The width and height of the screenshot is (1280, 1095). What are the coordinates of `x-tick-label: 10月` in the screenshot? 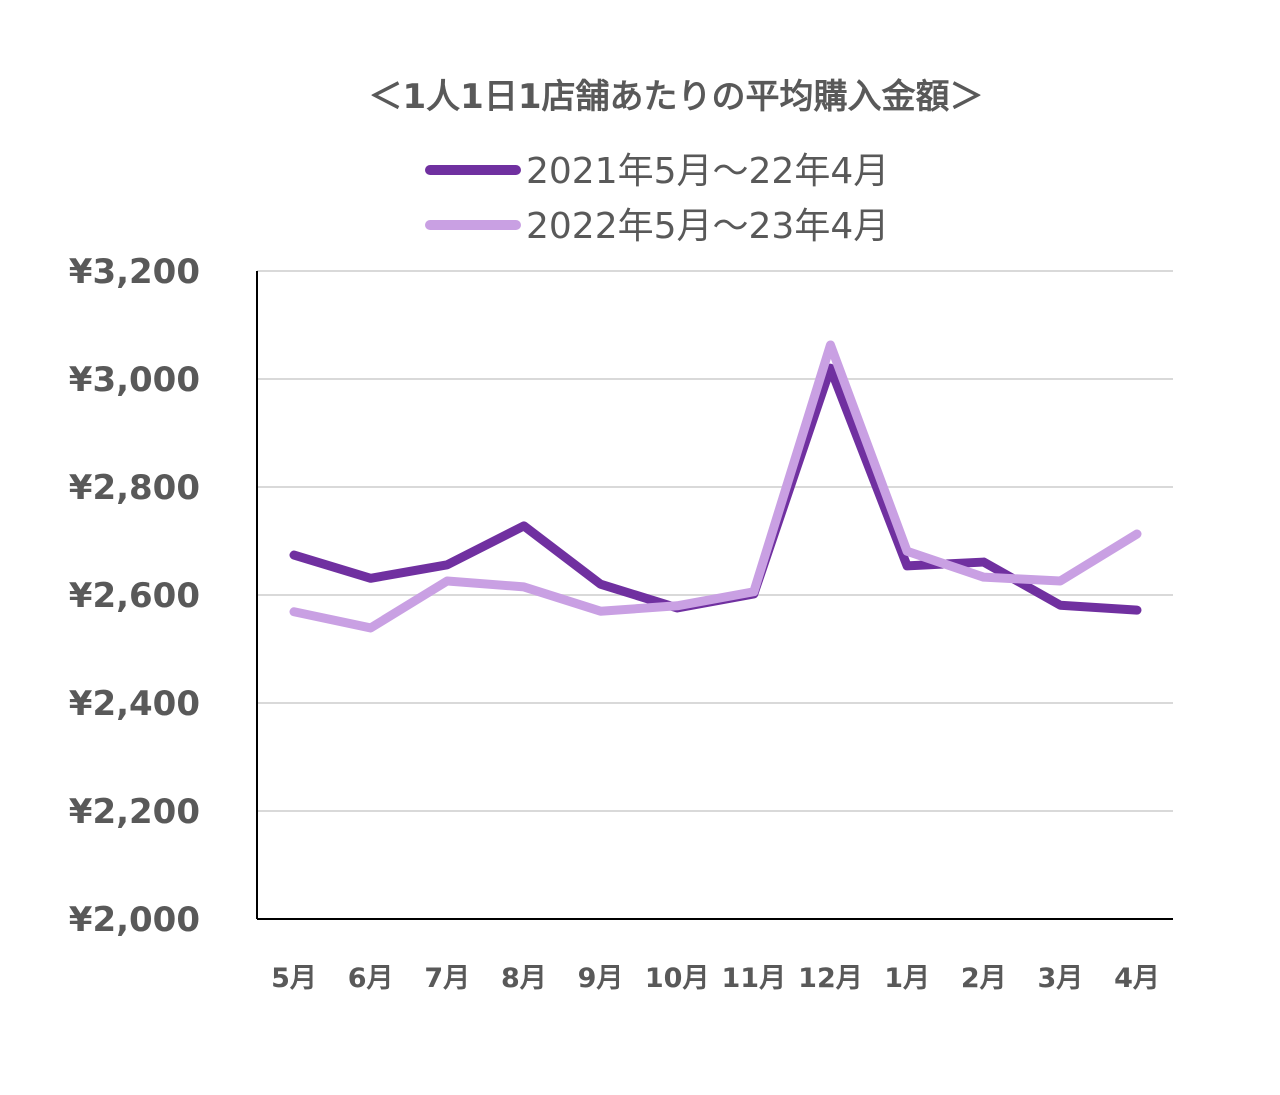 It's located at (677, 978).